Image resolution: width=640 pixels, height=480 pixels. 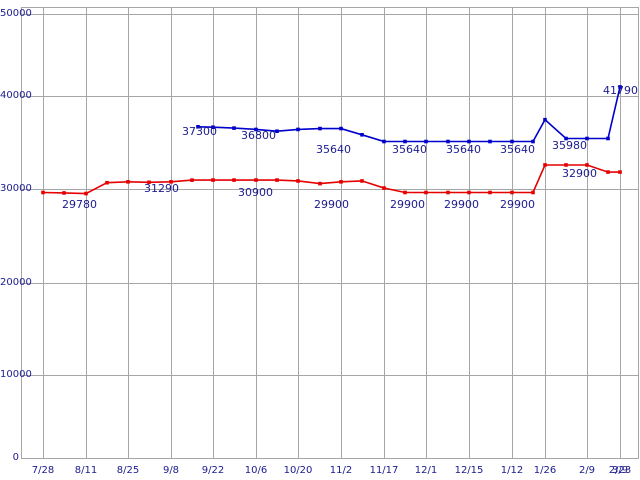 What do you see at coordinates (587, 232) in the screenshot?
I see `gridline-x-2/9` at bounding box center [587, 232].